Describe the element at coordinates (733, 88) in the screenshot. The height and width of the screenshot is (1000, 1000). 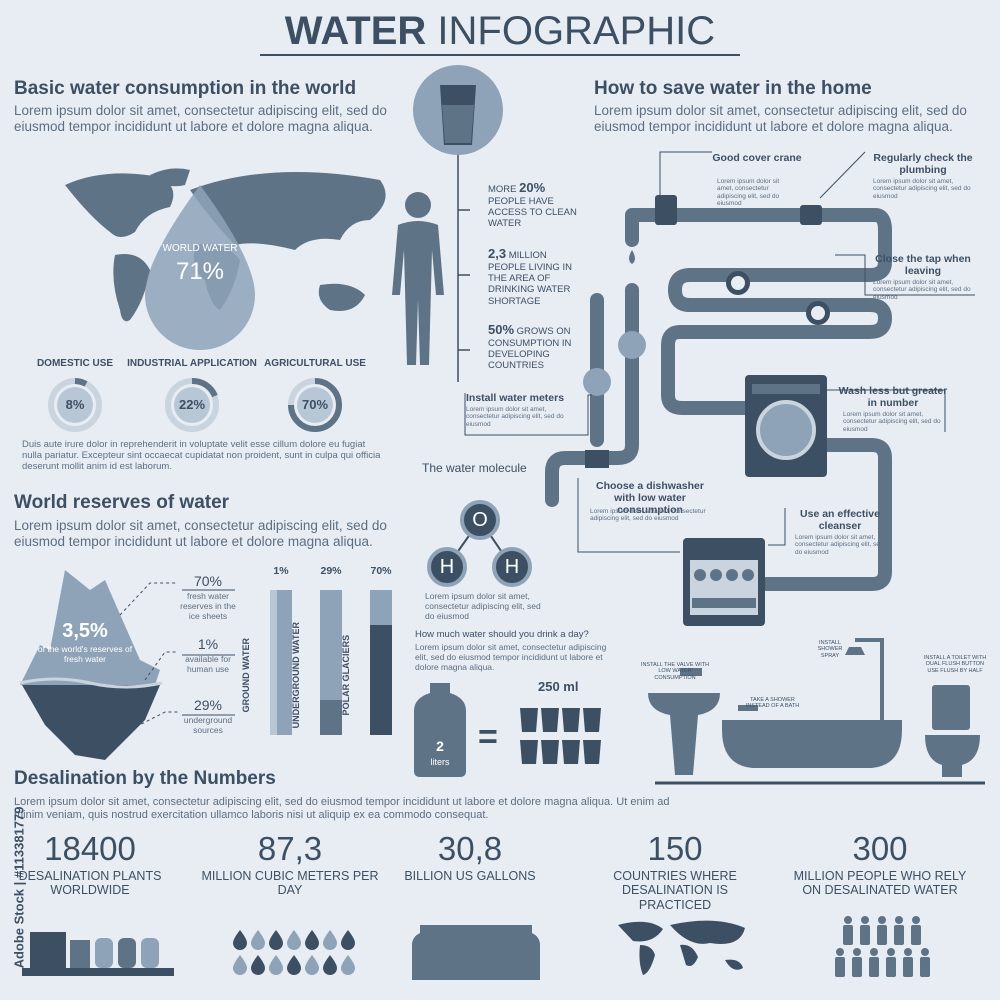
I see `section-title: How to save water in the home` at that location.